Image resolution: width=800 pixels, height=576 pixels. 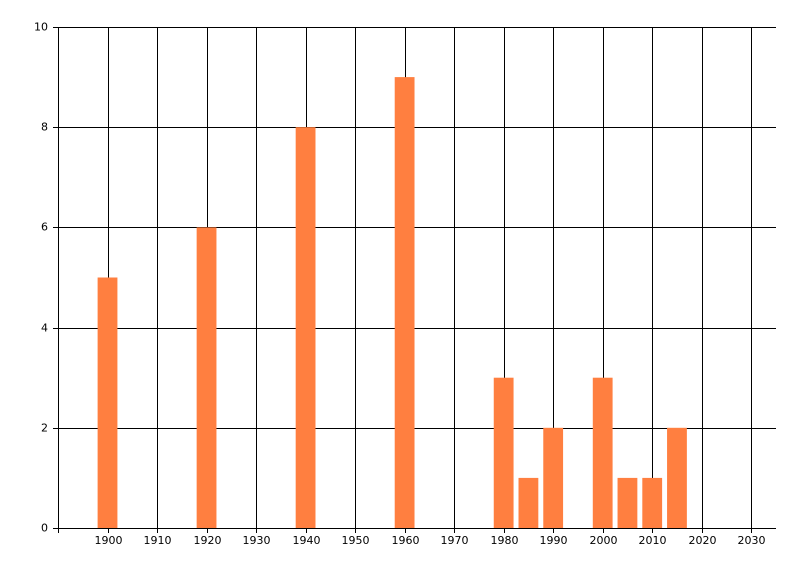 I want to click on x-tick-label: 1920, so click(x=208, y=540).